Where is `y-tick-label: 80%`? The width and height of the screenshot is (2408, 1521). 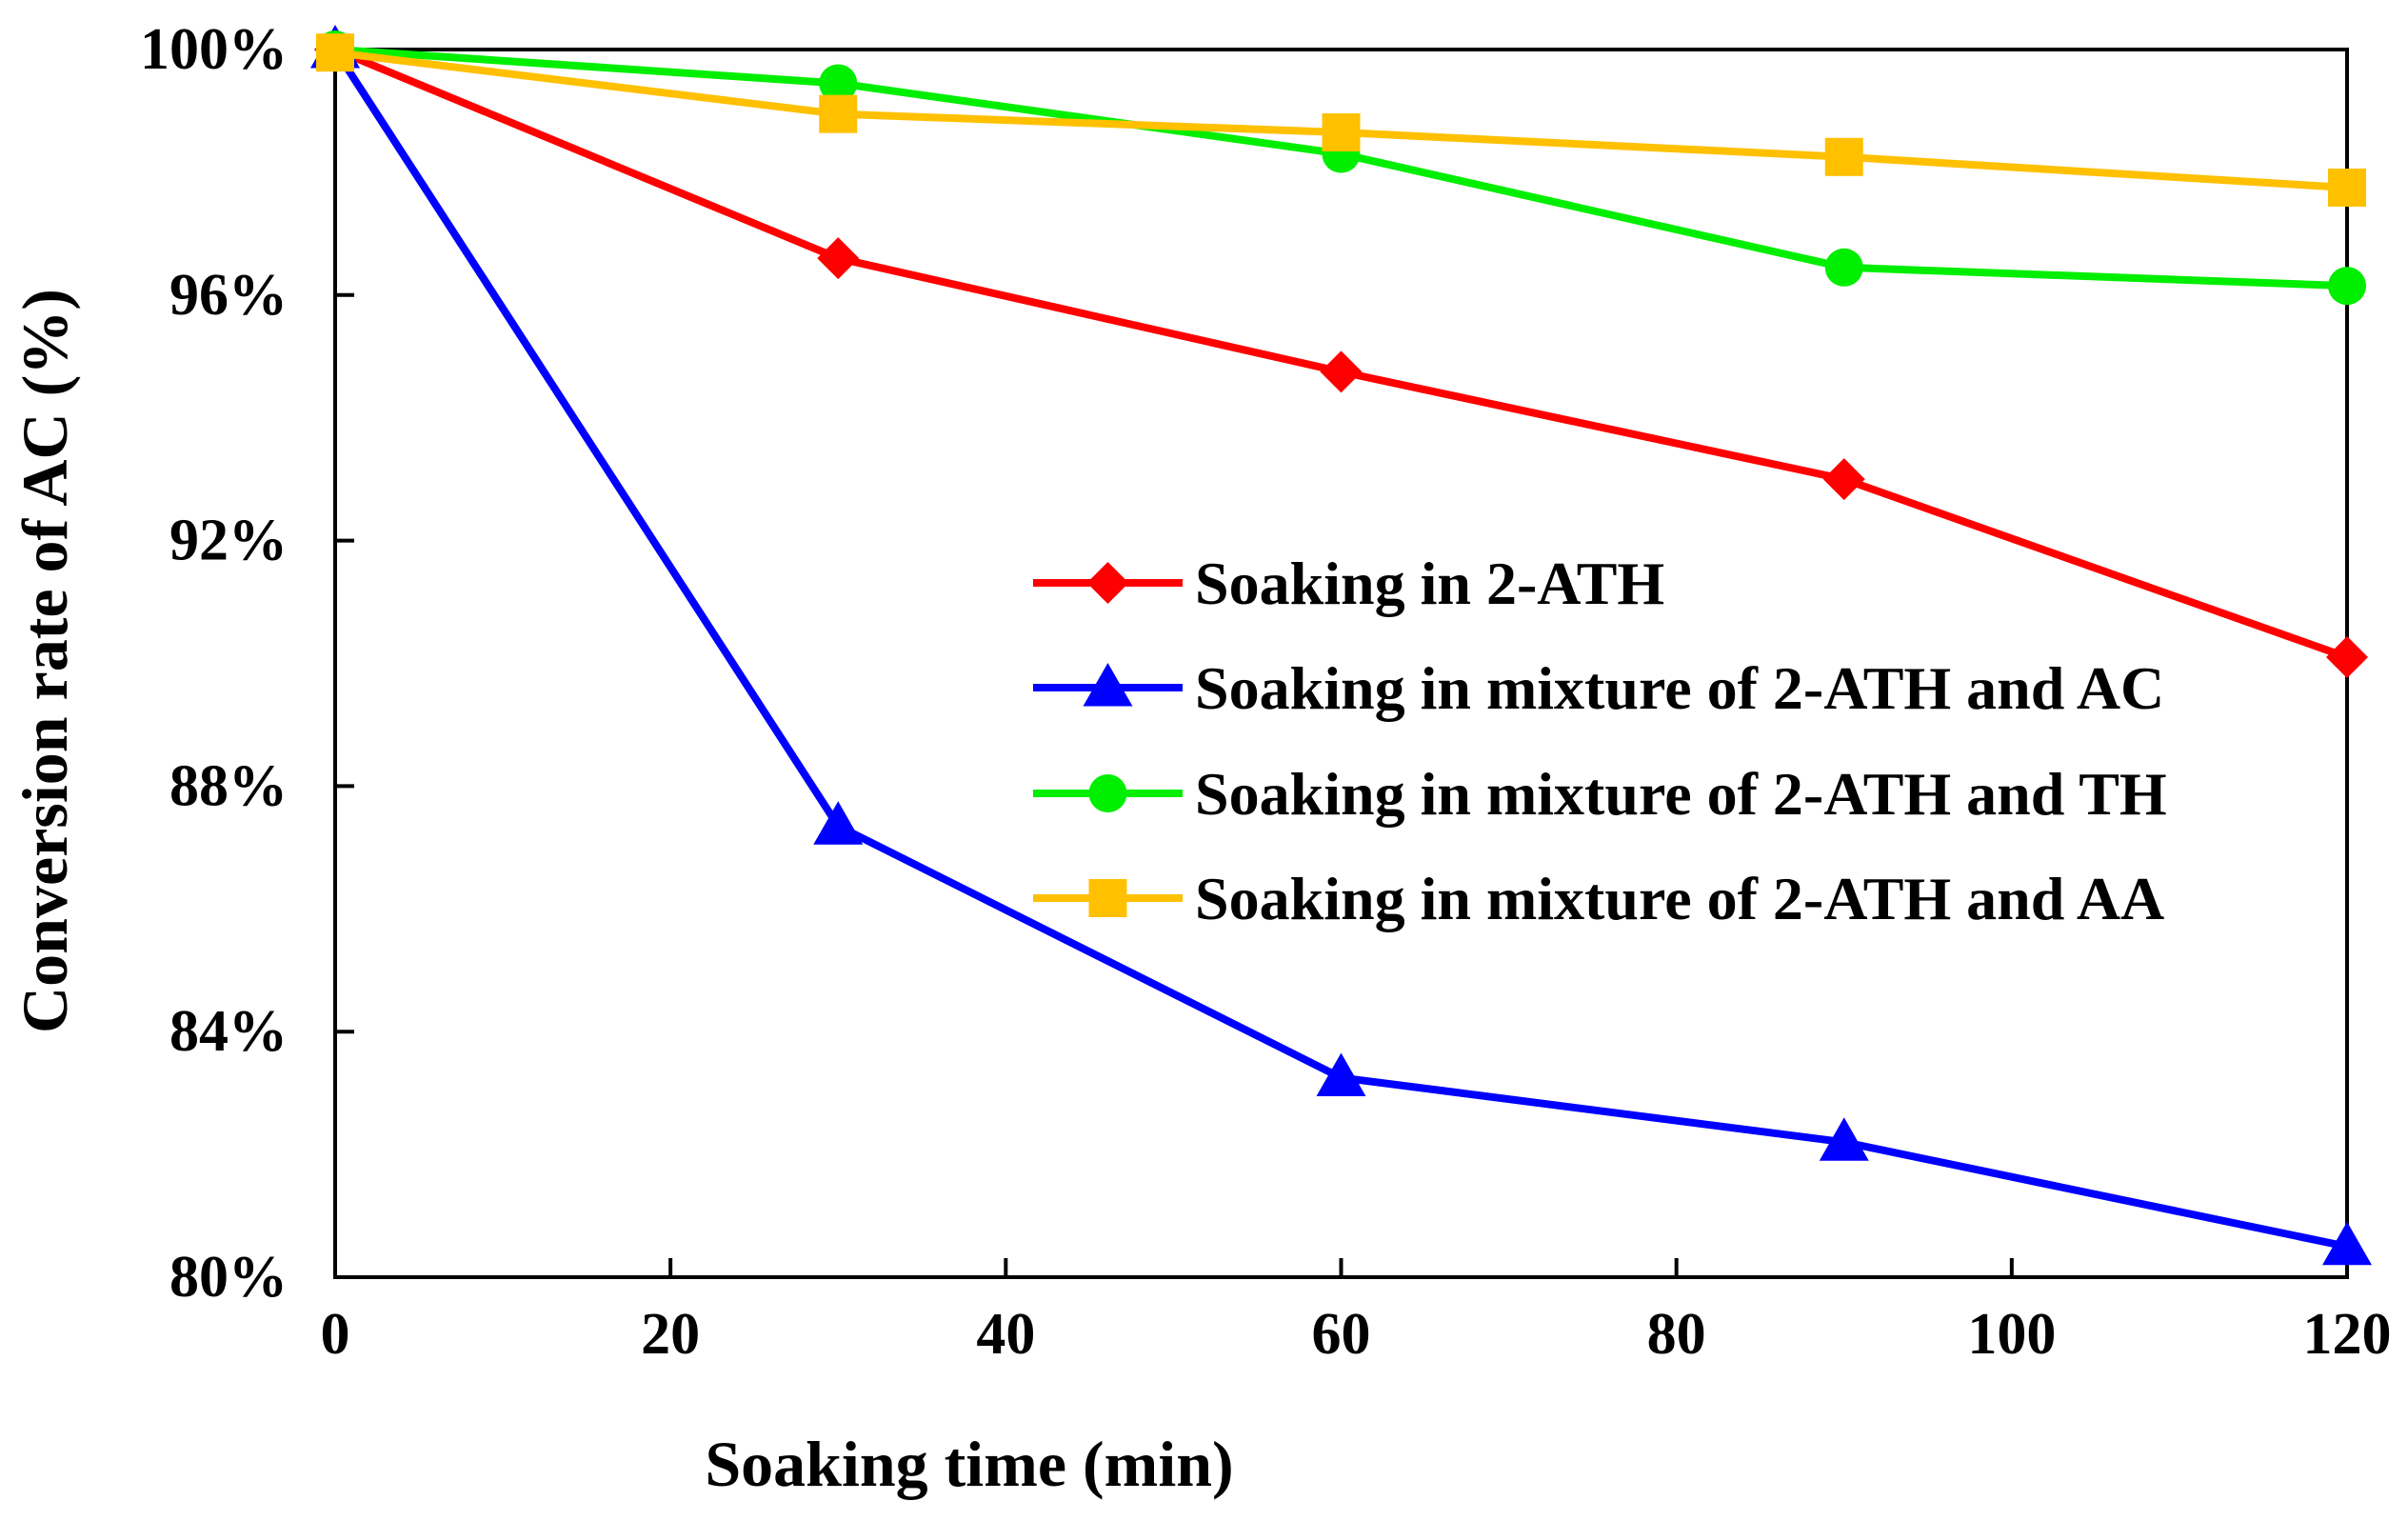 y-tick-label: 80% is located at coordinates (228, 1277).